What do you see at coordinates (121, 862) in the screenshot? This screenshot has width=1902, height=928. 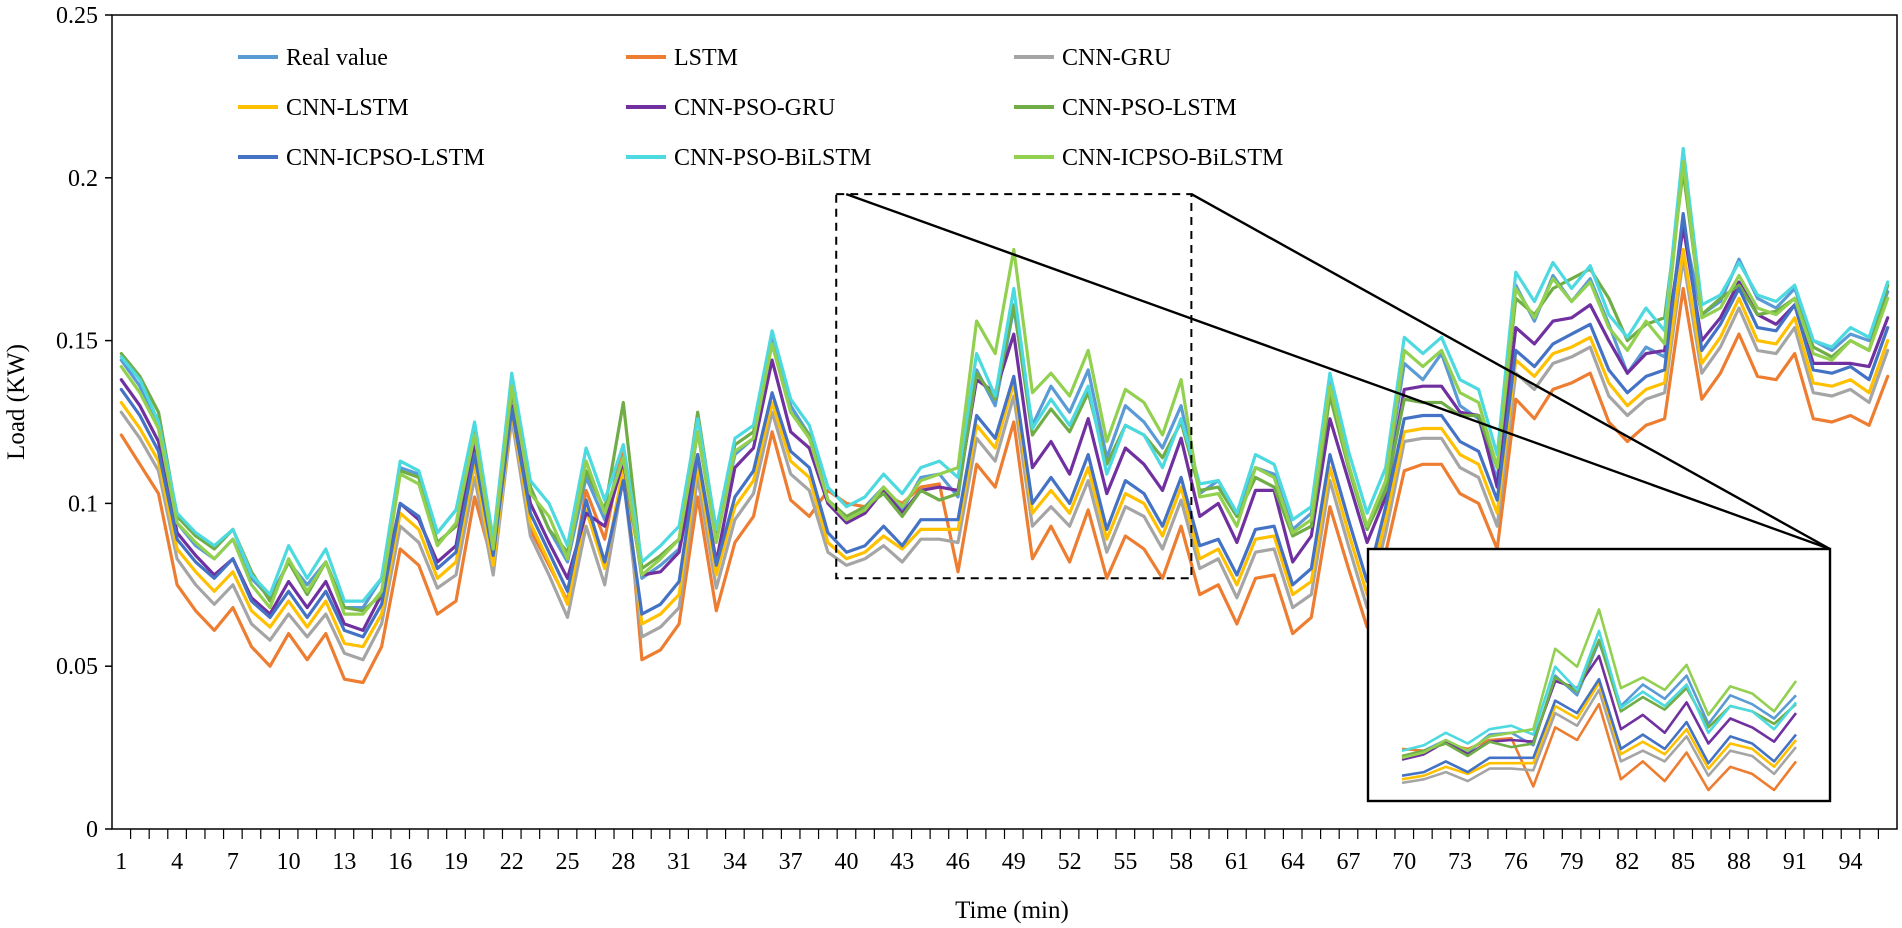 I see `x-tick-label: 1` at bounding box center [121, 862].